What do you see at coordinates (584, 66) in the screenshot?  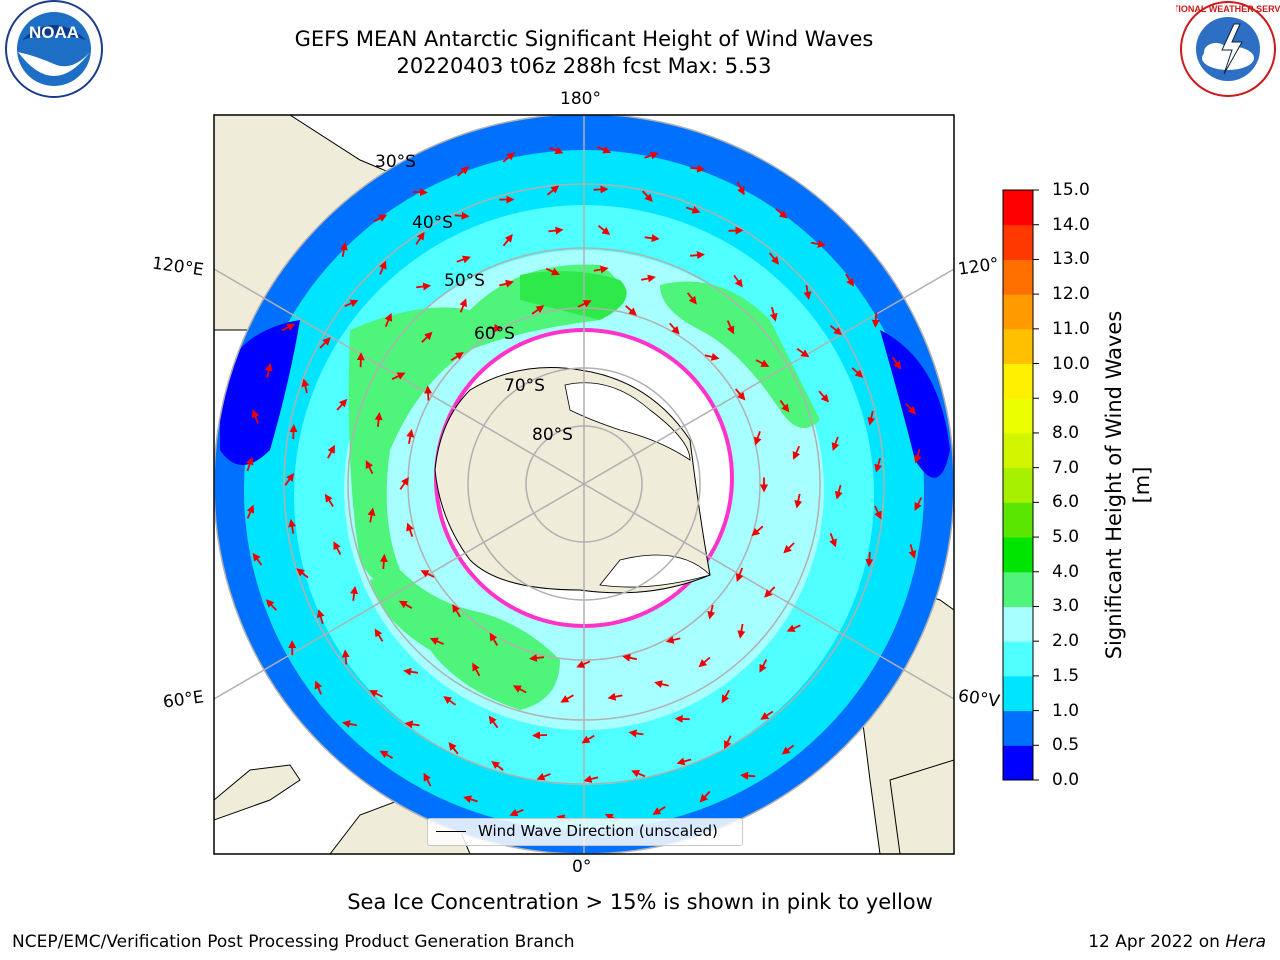 I see `chart-subtitle: 20220403 t06z 288h fcst Max: 5.53` at bounding box center [584, 66].